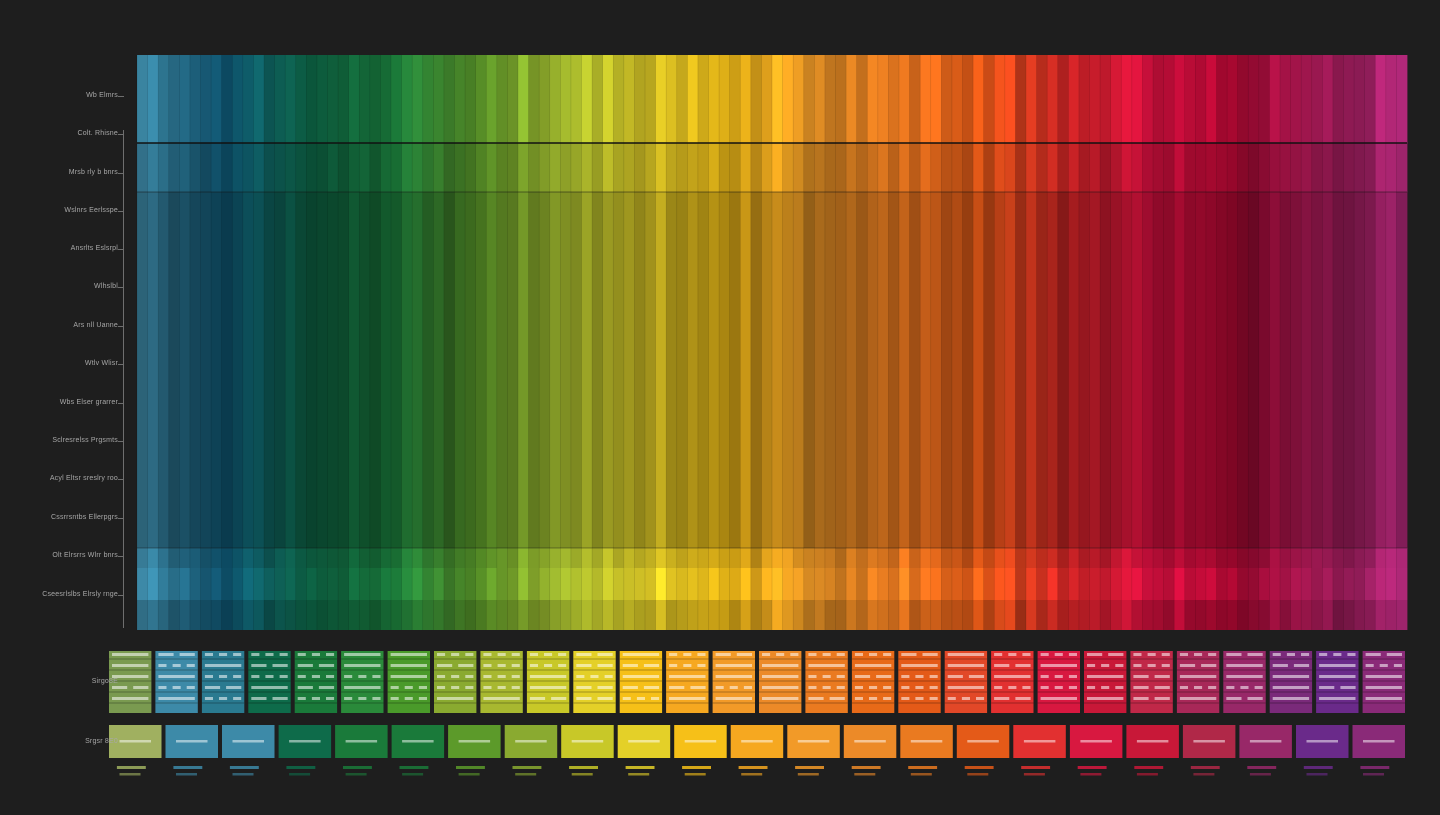  I want to click on row-label: Olt Elrsrrs Wlrr bnrs, so click(85, 555).